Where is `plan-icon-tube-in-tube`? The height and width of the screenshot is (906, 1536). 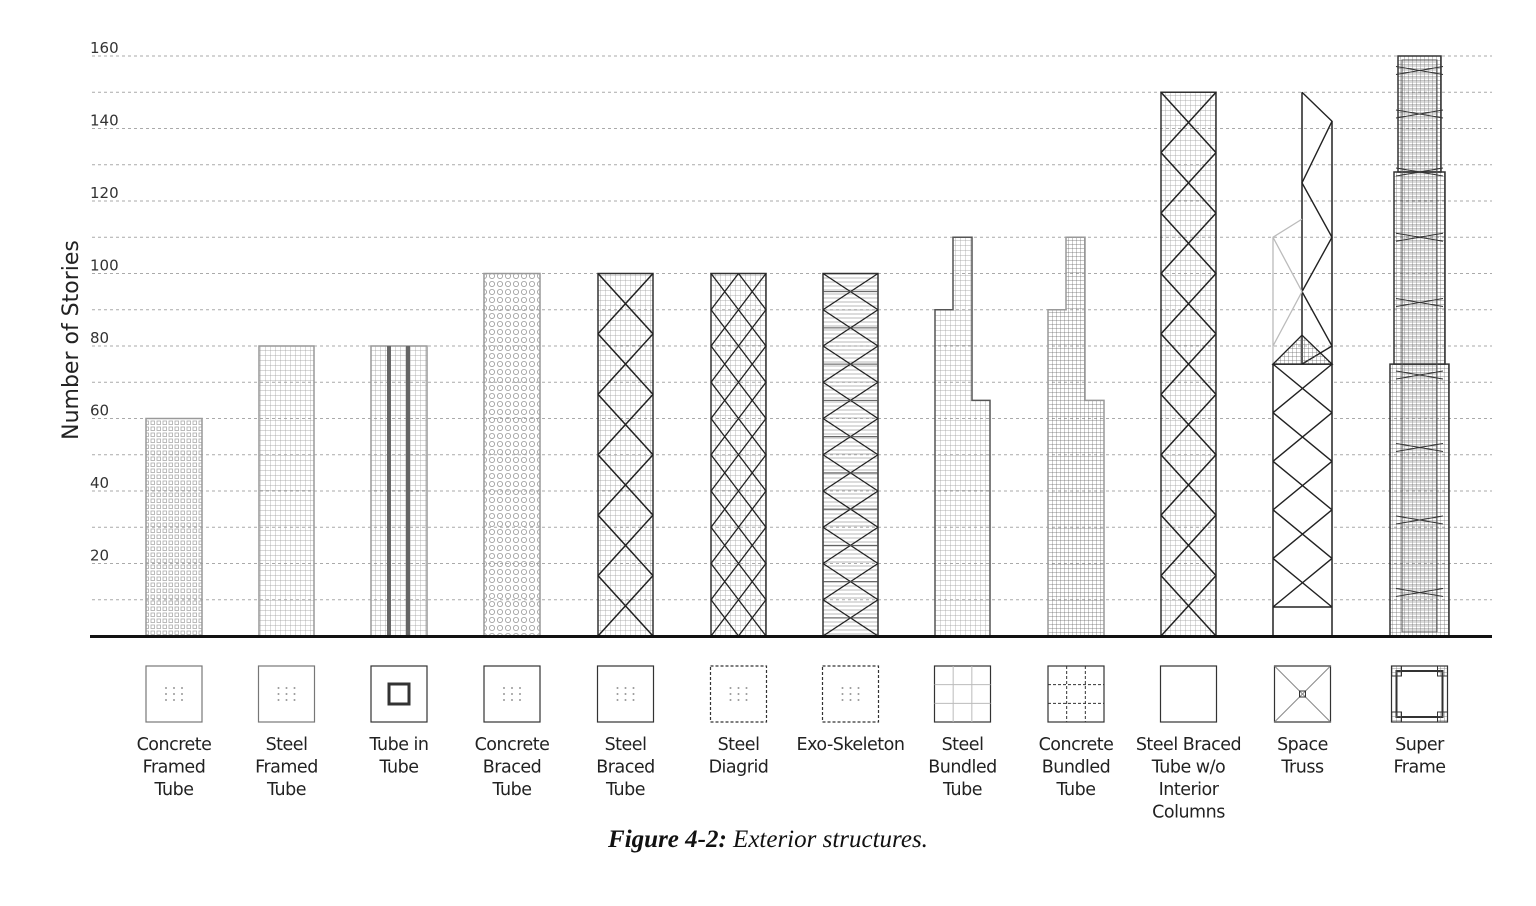
plan-icon-tube-in-tube is located at coordinates (399, 694).